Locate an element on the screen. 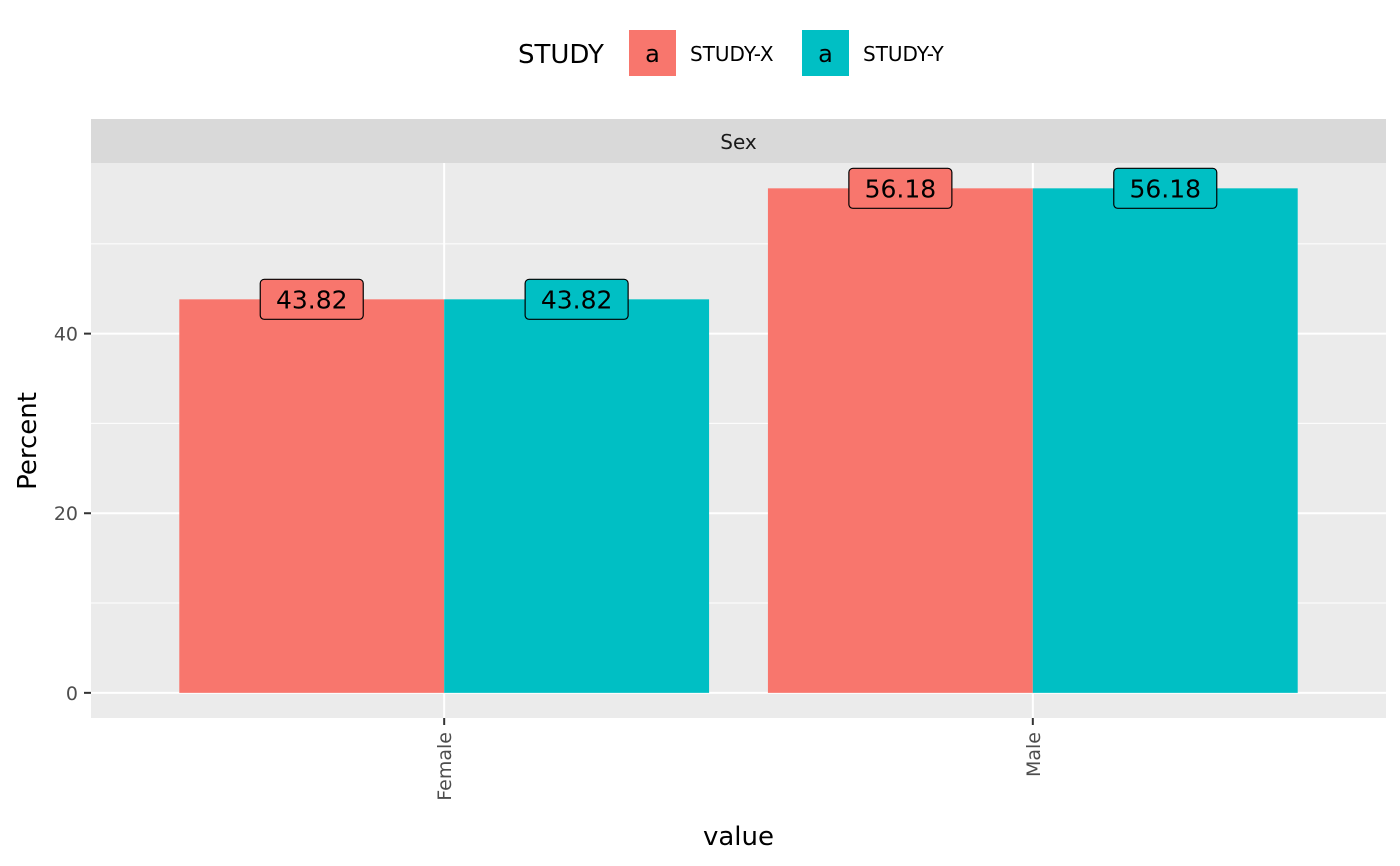  y-axis: 0 20 40 is located at coordinates (72, 514).